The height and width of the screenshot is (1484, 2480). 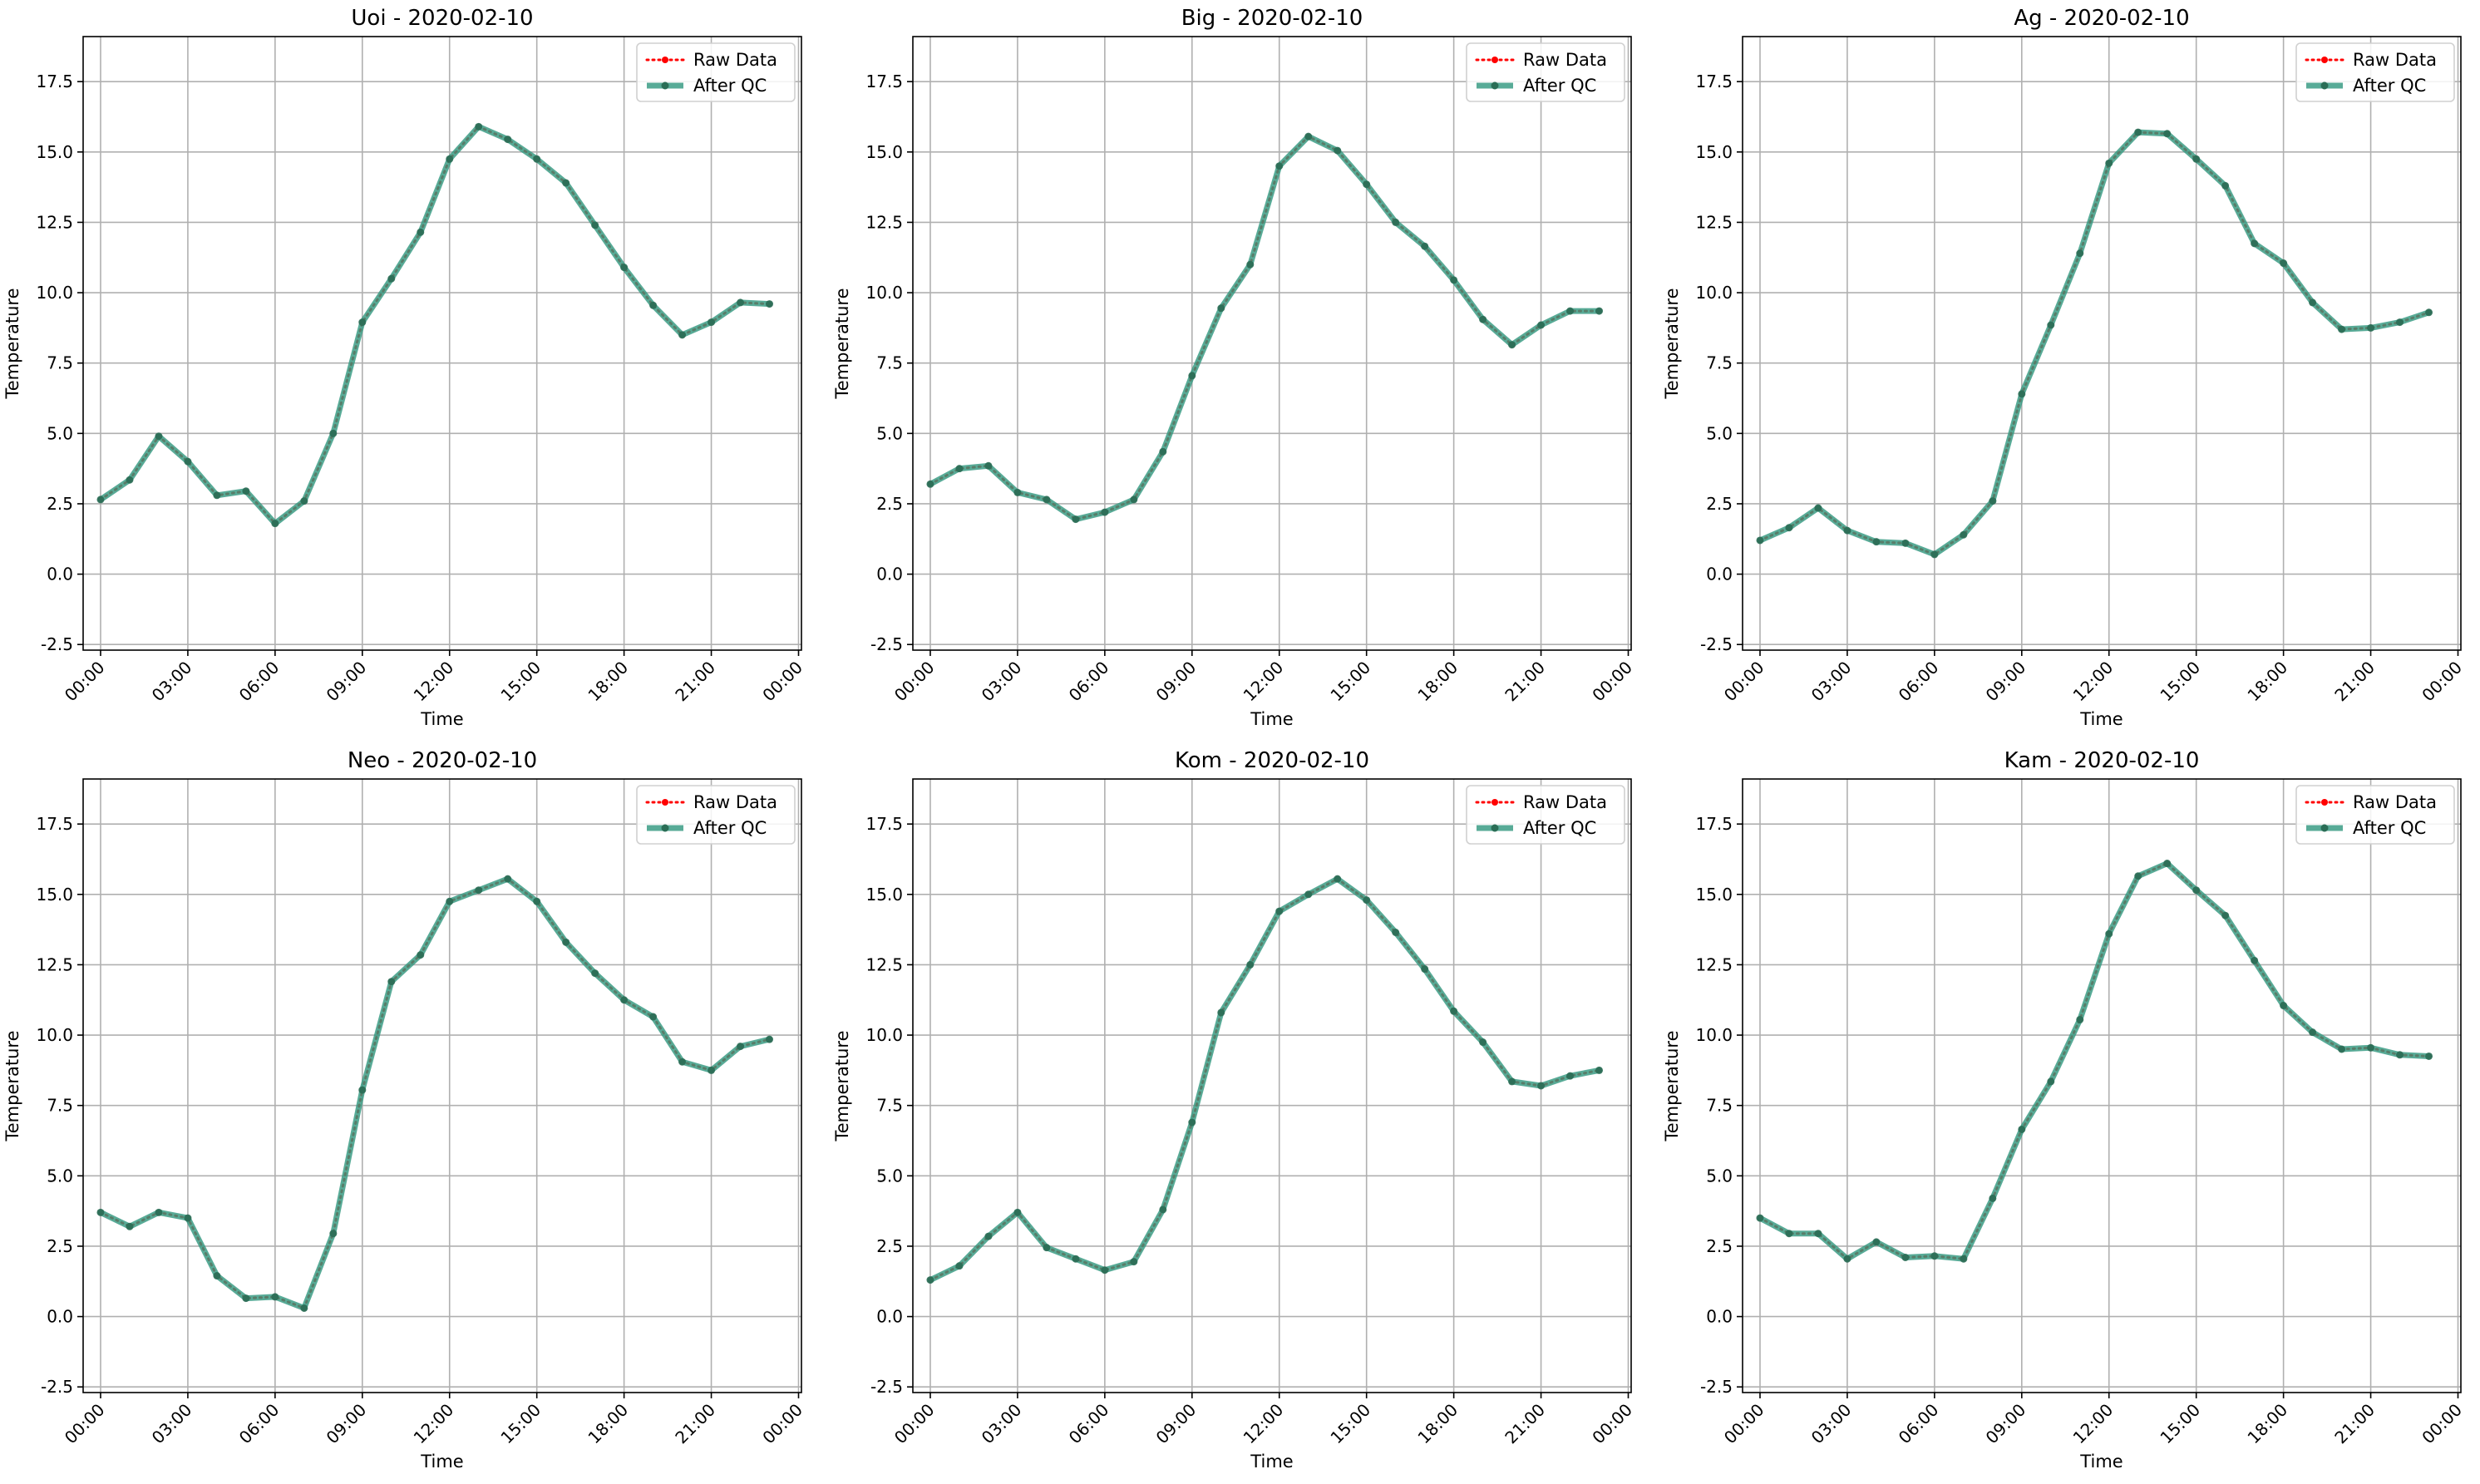 What do you see at coordinates (1495, 828) in the screenshot?
I see `legend-marker-after-qc` at bounding box center [1495, 828].